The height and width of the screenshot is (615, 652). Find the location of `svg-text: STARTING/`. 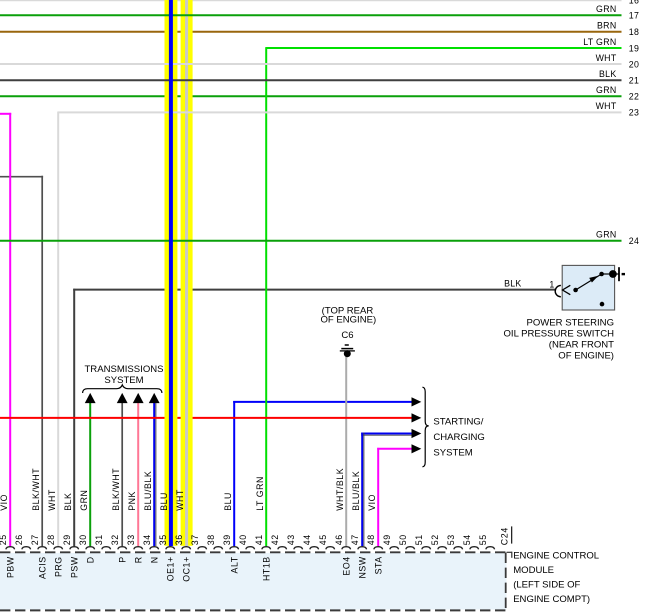

svg-text: STARTING/ is located at coordinates (458, 422).